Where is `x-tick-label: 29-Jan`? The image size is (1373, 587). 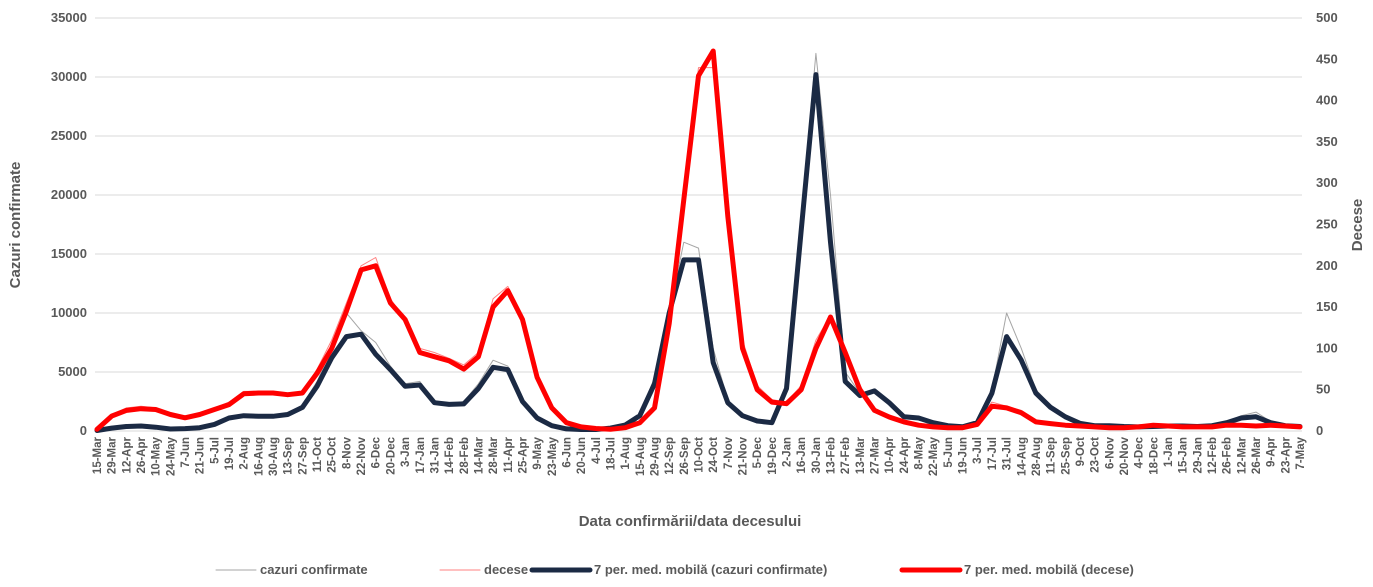
x-tick-label: 29-Jan is located at coordinates (1198, 455).